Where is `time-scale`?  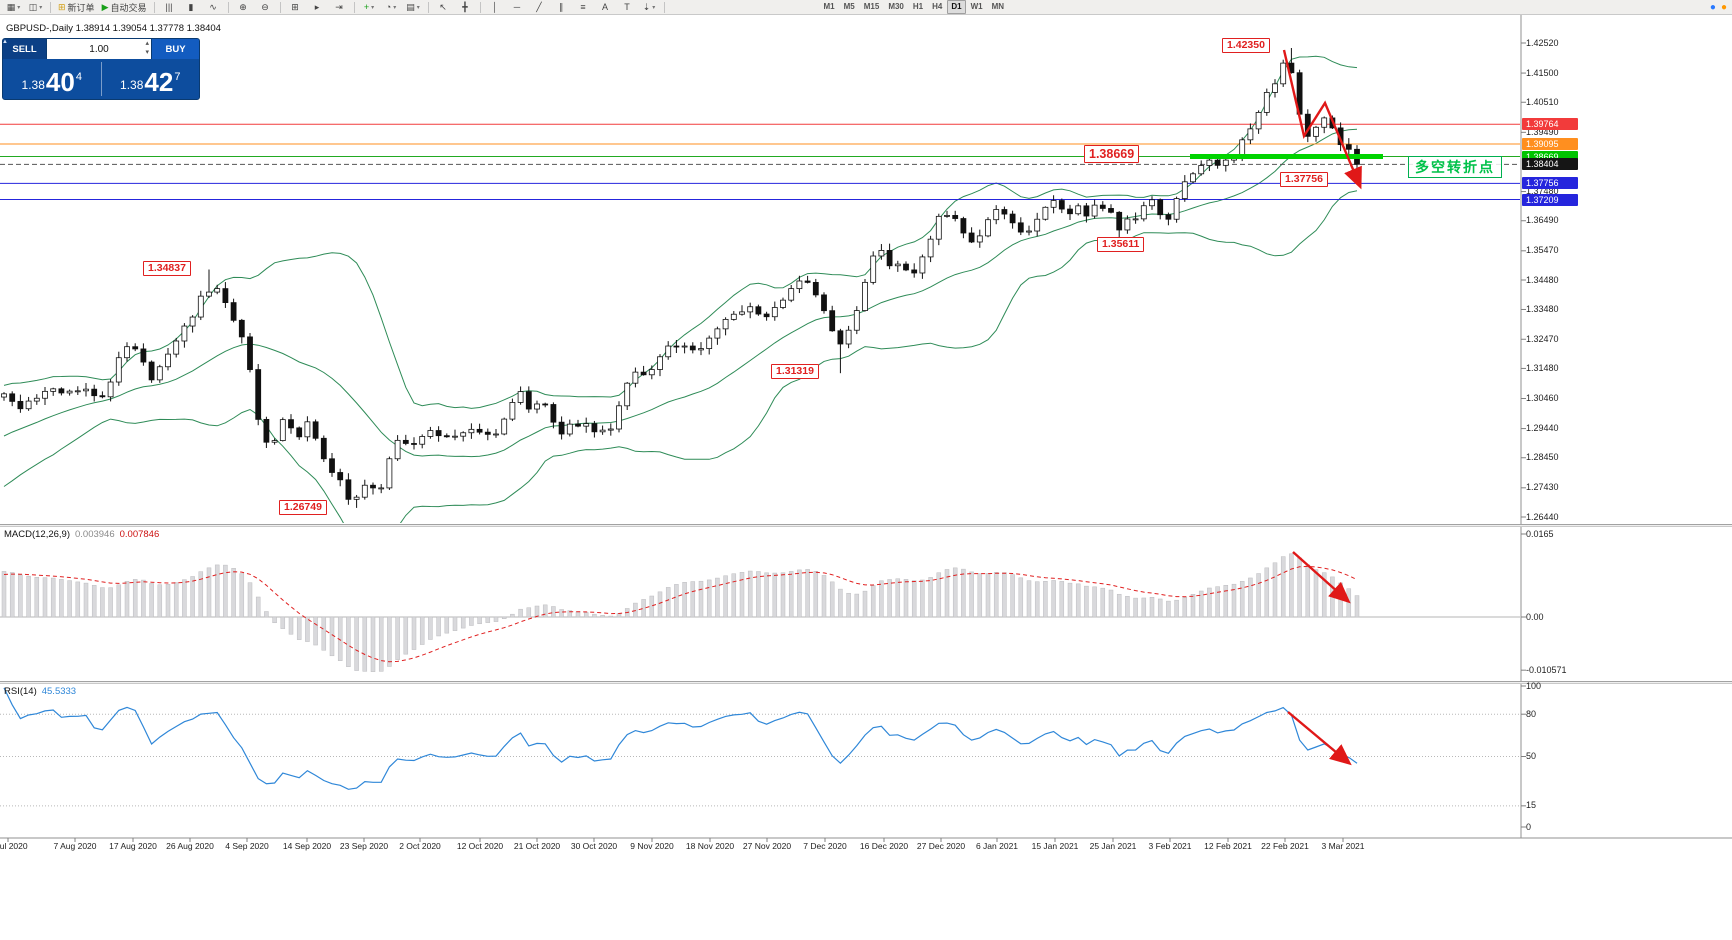 time-scale is located at coordinates (866, 849).